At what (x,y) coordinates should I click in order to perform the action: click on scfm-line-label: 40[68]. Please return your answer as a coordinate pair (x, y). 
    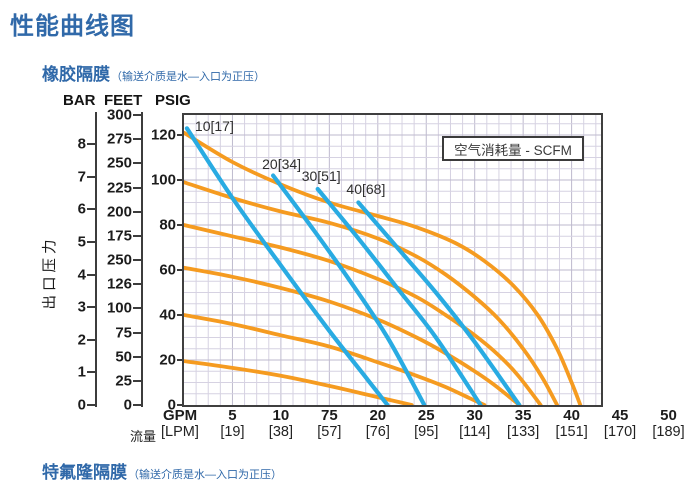
    Looking at the image, I should click on (366, 188).